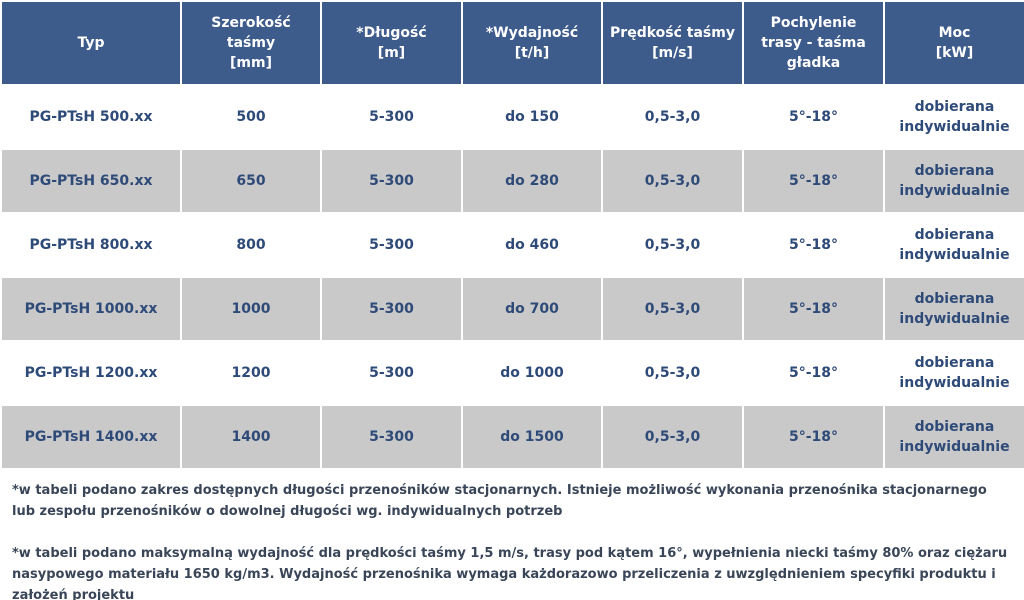 This screenshot has width=1024, height=600. I want to click on table-cell: 1000, so click(251, 309).